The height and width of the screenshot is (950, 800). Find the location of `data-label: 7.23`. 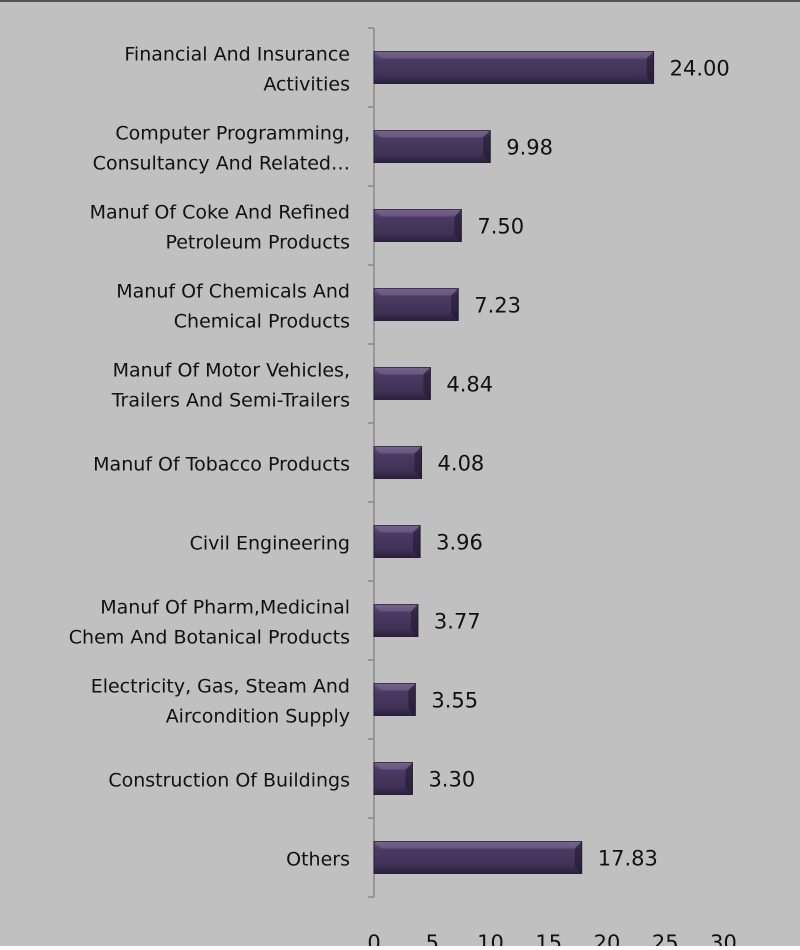

data-label: 7.23 is located at coordinates (497, 306).